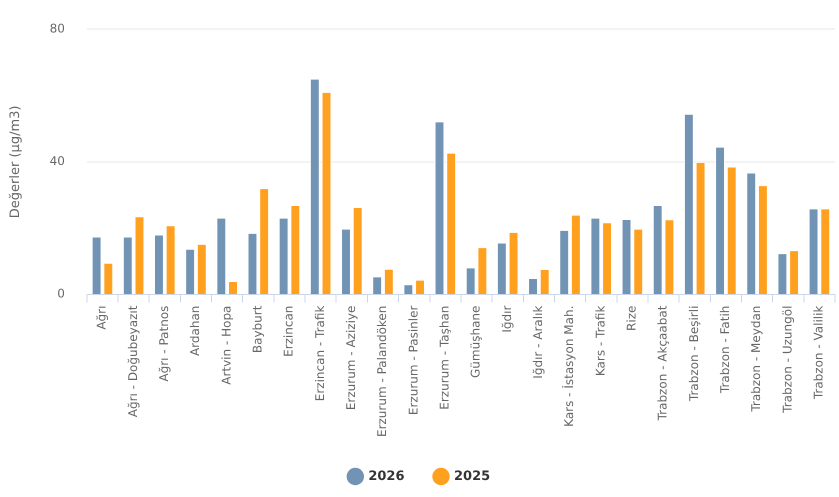 This screenshot has height=497, width=839. I want to click on y-tick-label: 80, so click(57, 28).